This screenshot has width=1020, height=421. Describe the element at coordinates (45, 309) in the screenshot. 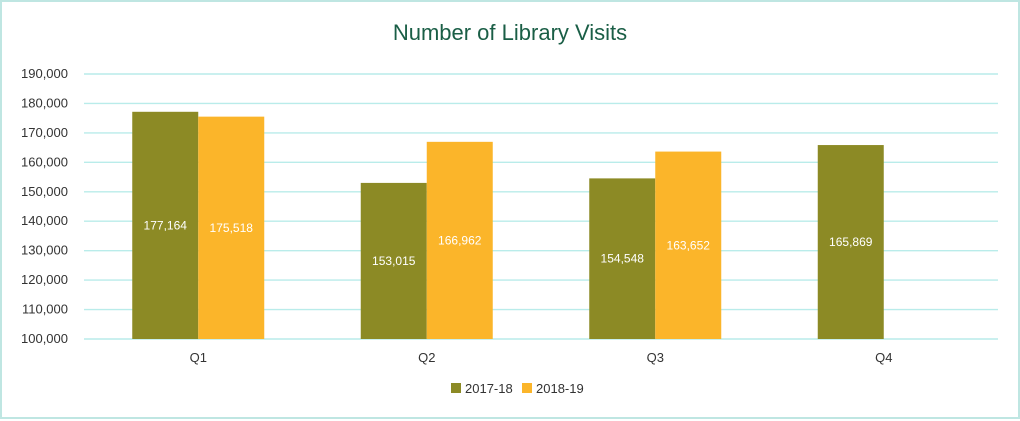

I see `y-tick-label: 110,000` at that location.